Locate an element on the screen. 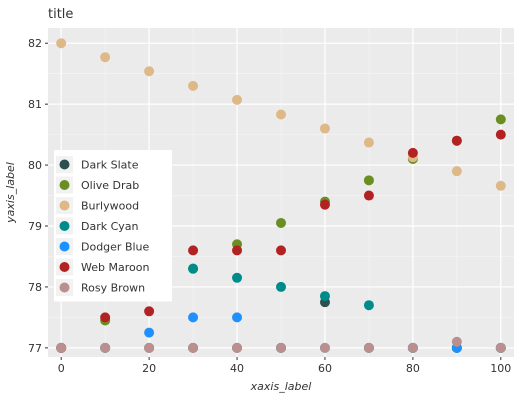 The height and width of the screenshot is (400, 524). legend-label-rosy-brown: Rosy Brown is located at coordinates (113, 288).